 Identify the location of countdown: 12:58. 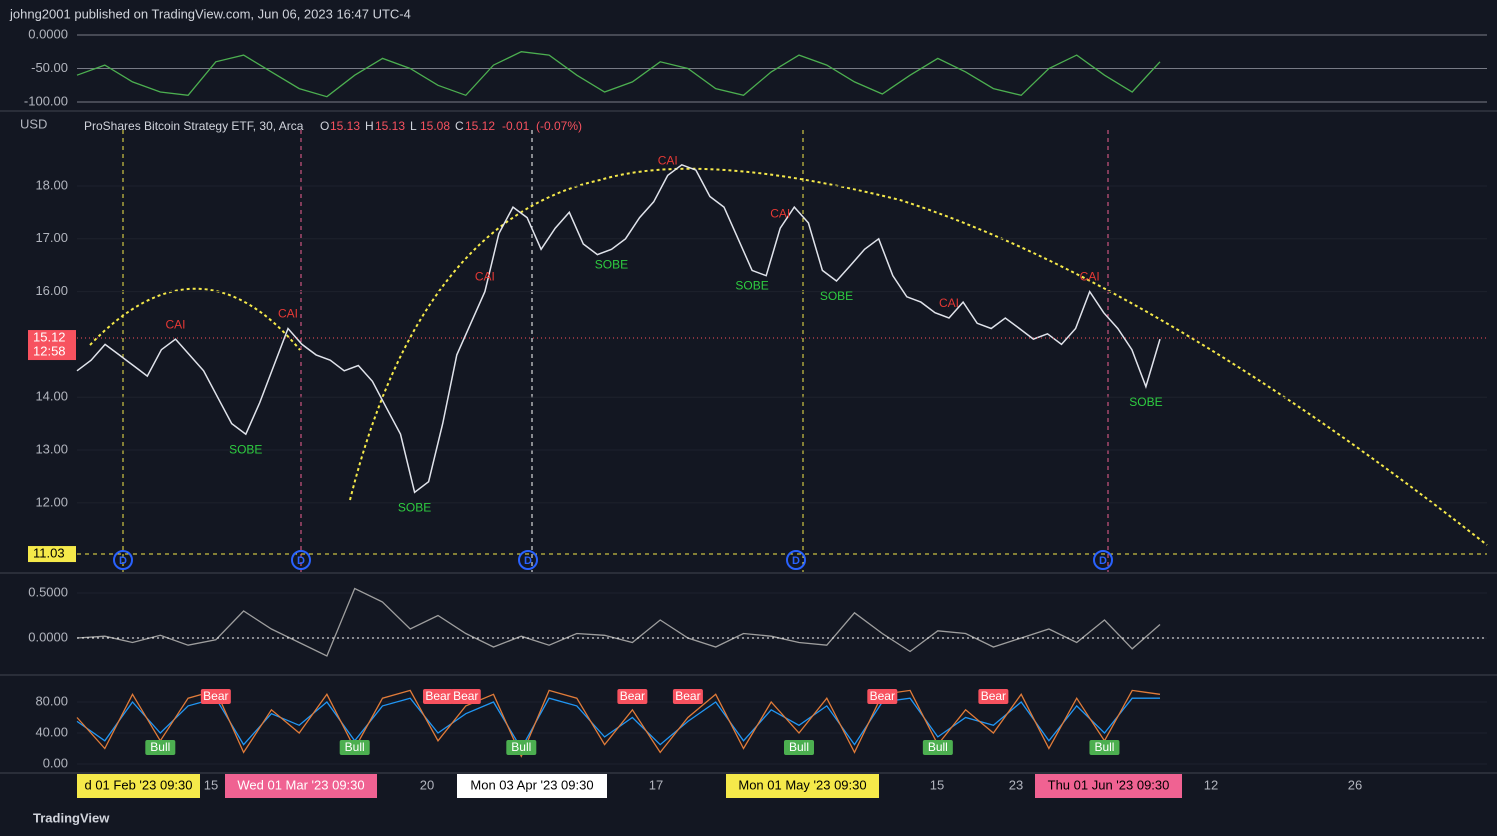
(49, 350).